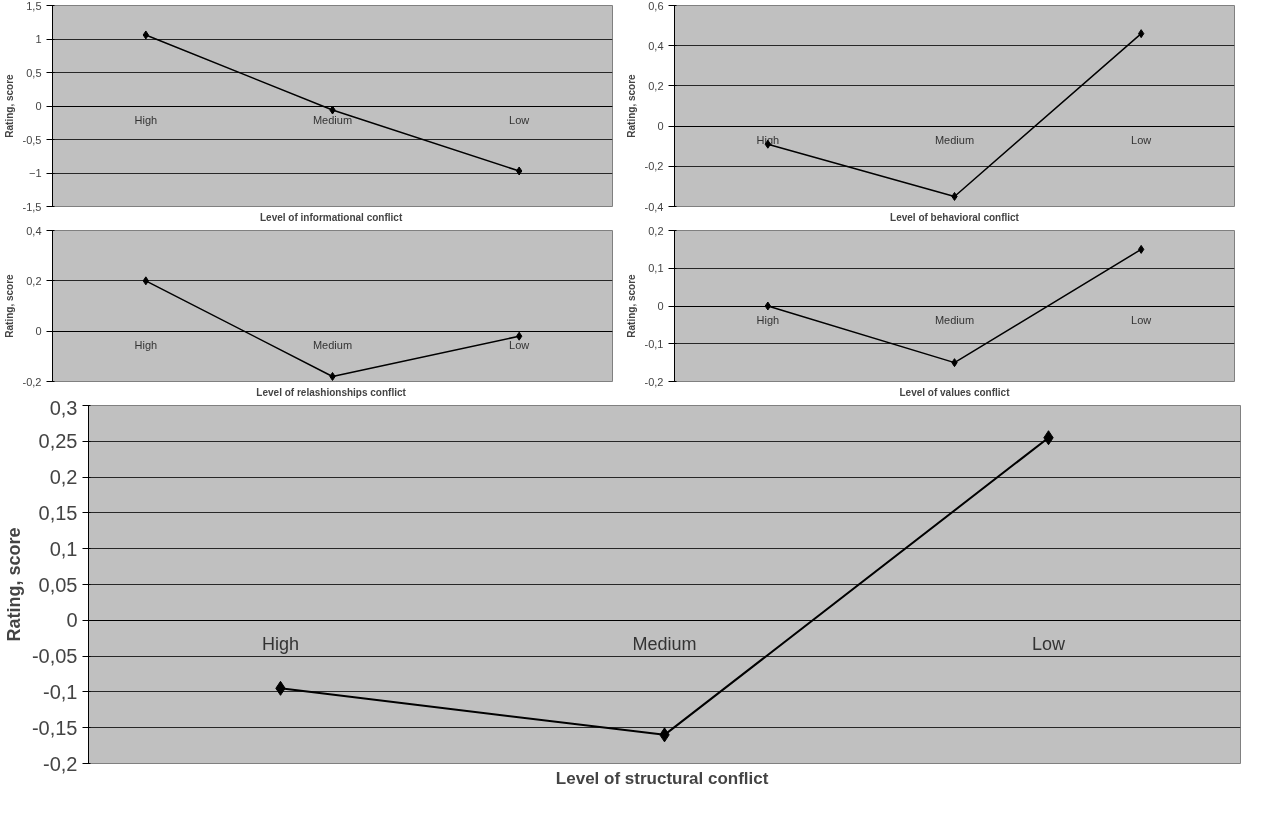 Image resolution: width=1264 pixels, height=830 pixels. Describe the element at coordinates (34, 72) in the screenshot. I see `y-tick-label: 0,5` at that location.